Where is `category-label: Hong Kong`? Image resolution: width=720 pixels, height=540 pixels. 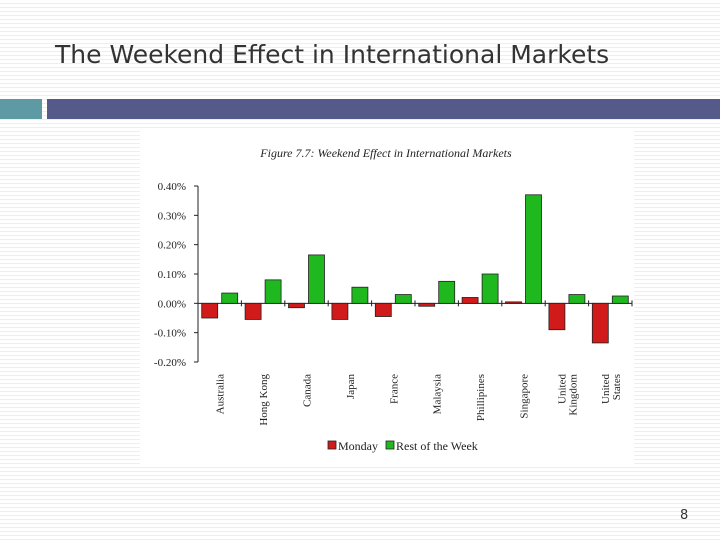
category-label: Hong Kong is located at coordinates (264, 400).